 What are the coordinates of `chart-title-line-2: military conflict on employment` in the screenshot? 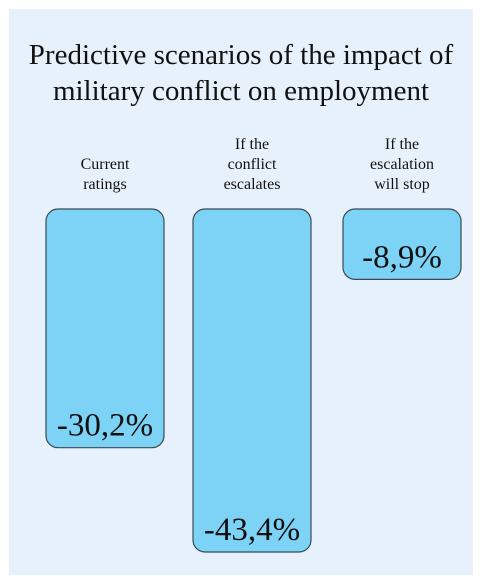 It's located at (241, 91).